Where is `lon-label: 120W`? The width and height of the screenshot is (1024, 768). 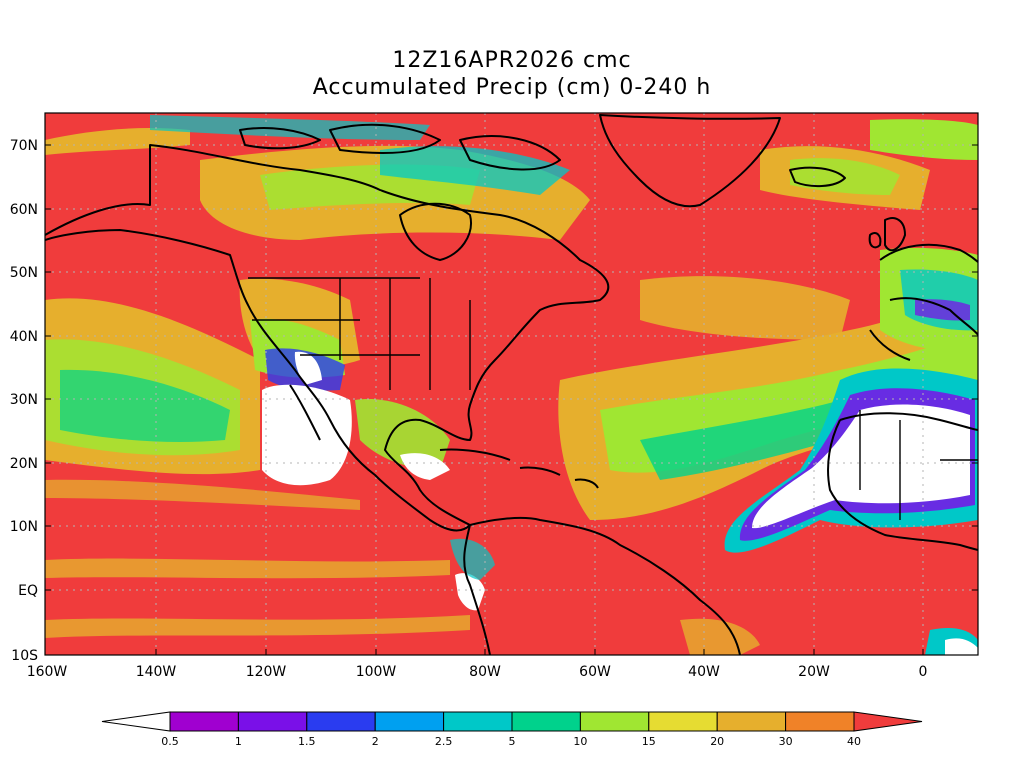
lon-label: 120W is located at coordinates (266, 672).